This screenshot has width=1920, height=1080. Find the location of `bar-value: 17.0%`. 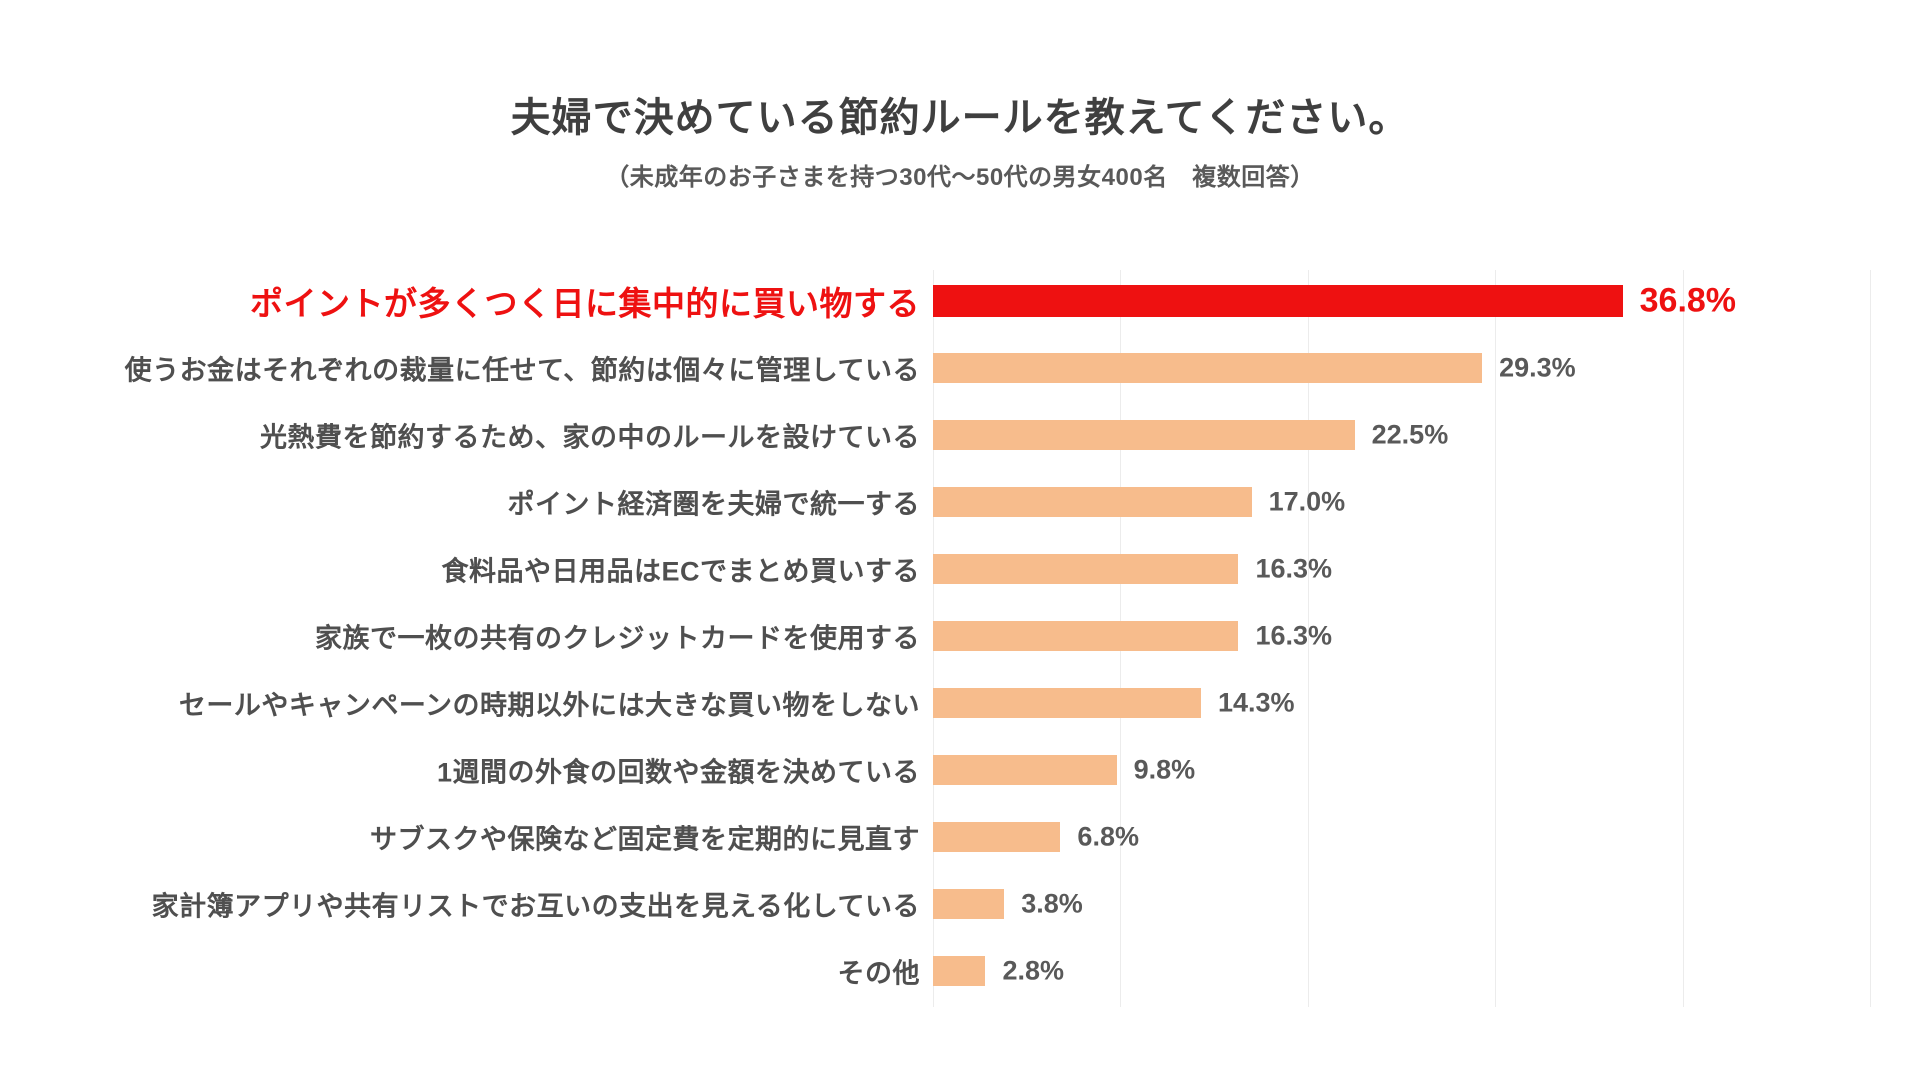

bar-value: 17.0% is located at coordinates (1307, 501).